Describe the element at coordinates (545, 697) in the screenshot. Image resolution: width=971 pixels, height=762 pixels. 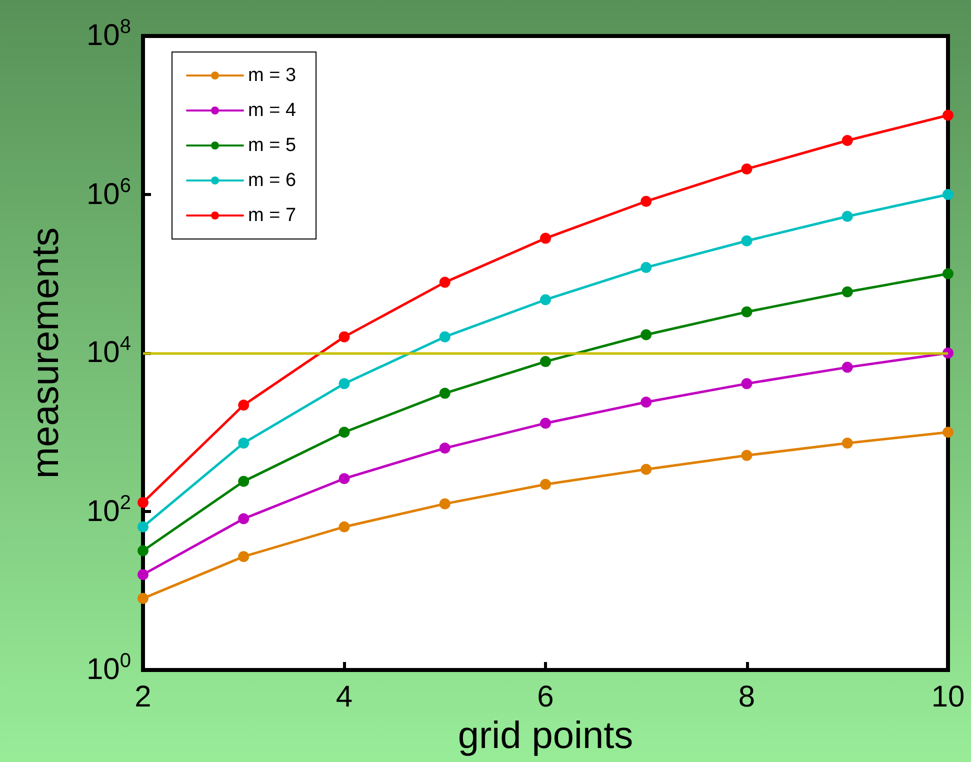
I see `x-tick-label: 6` at that location.